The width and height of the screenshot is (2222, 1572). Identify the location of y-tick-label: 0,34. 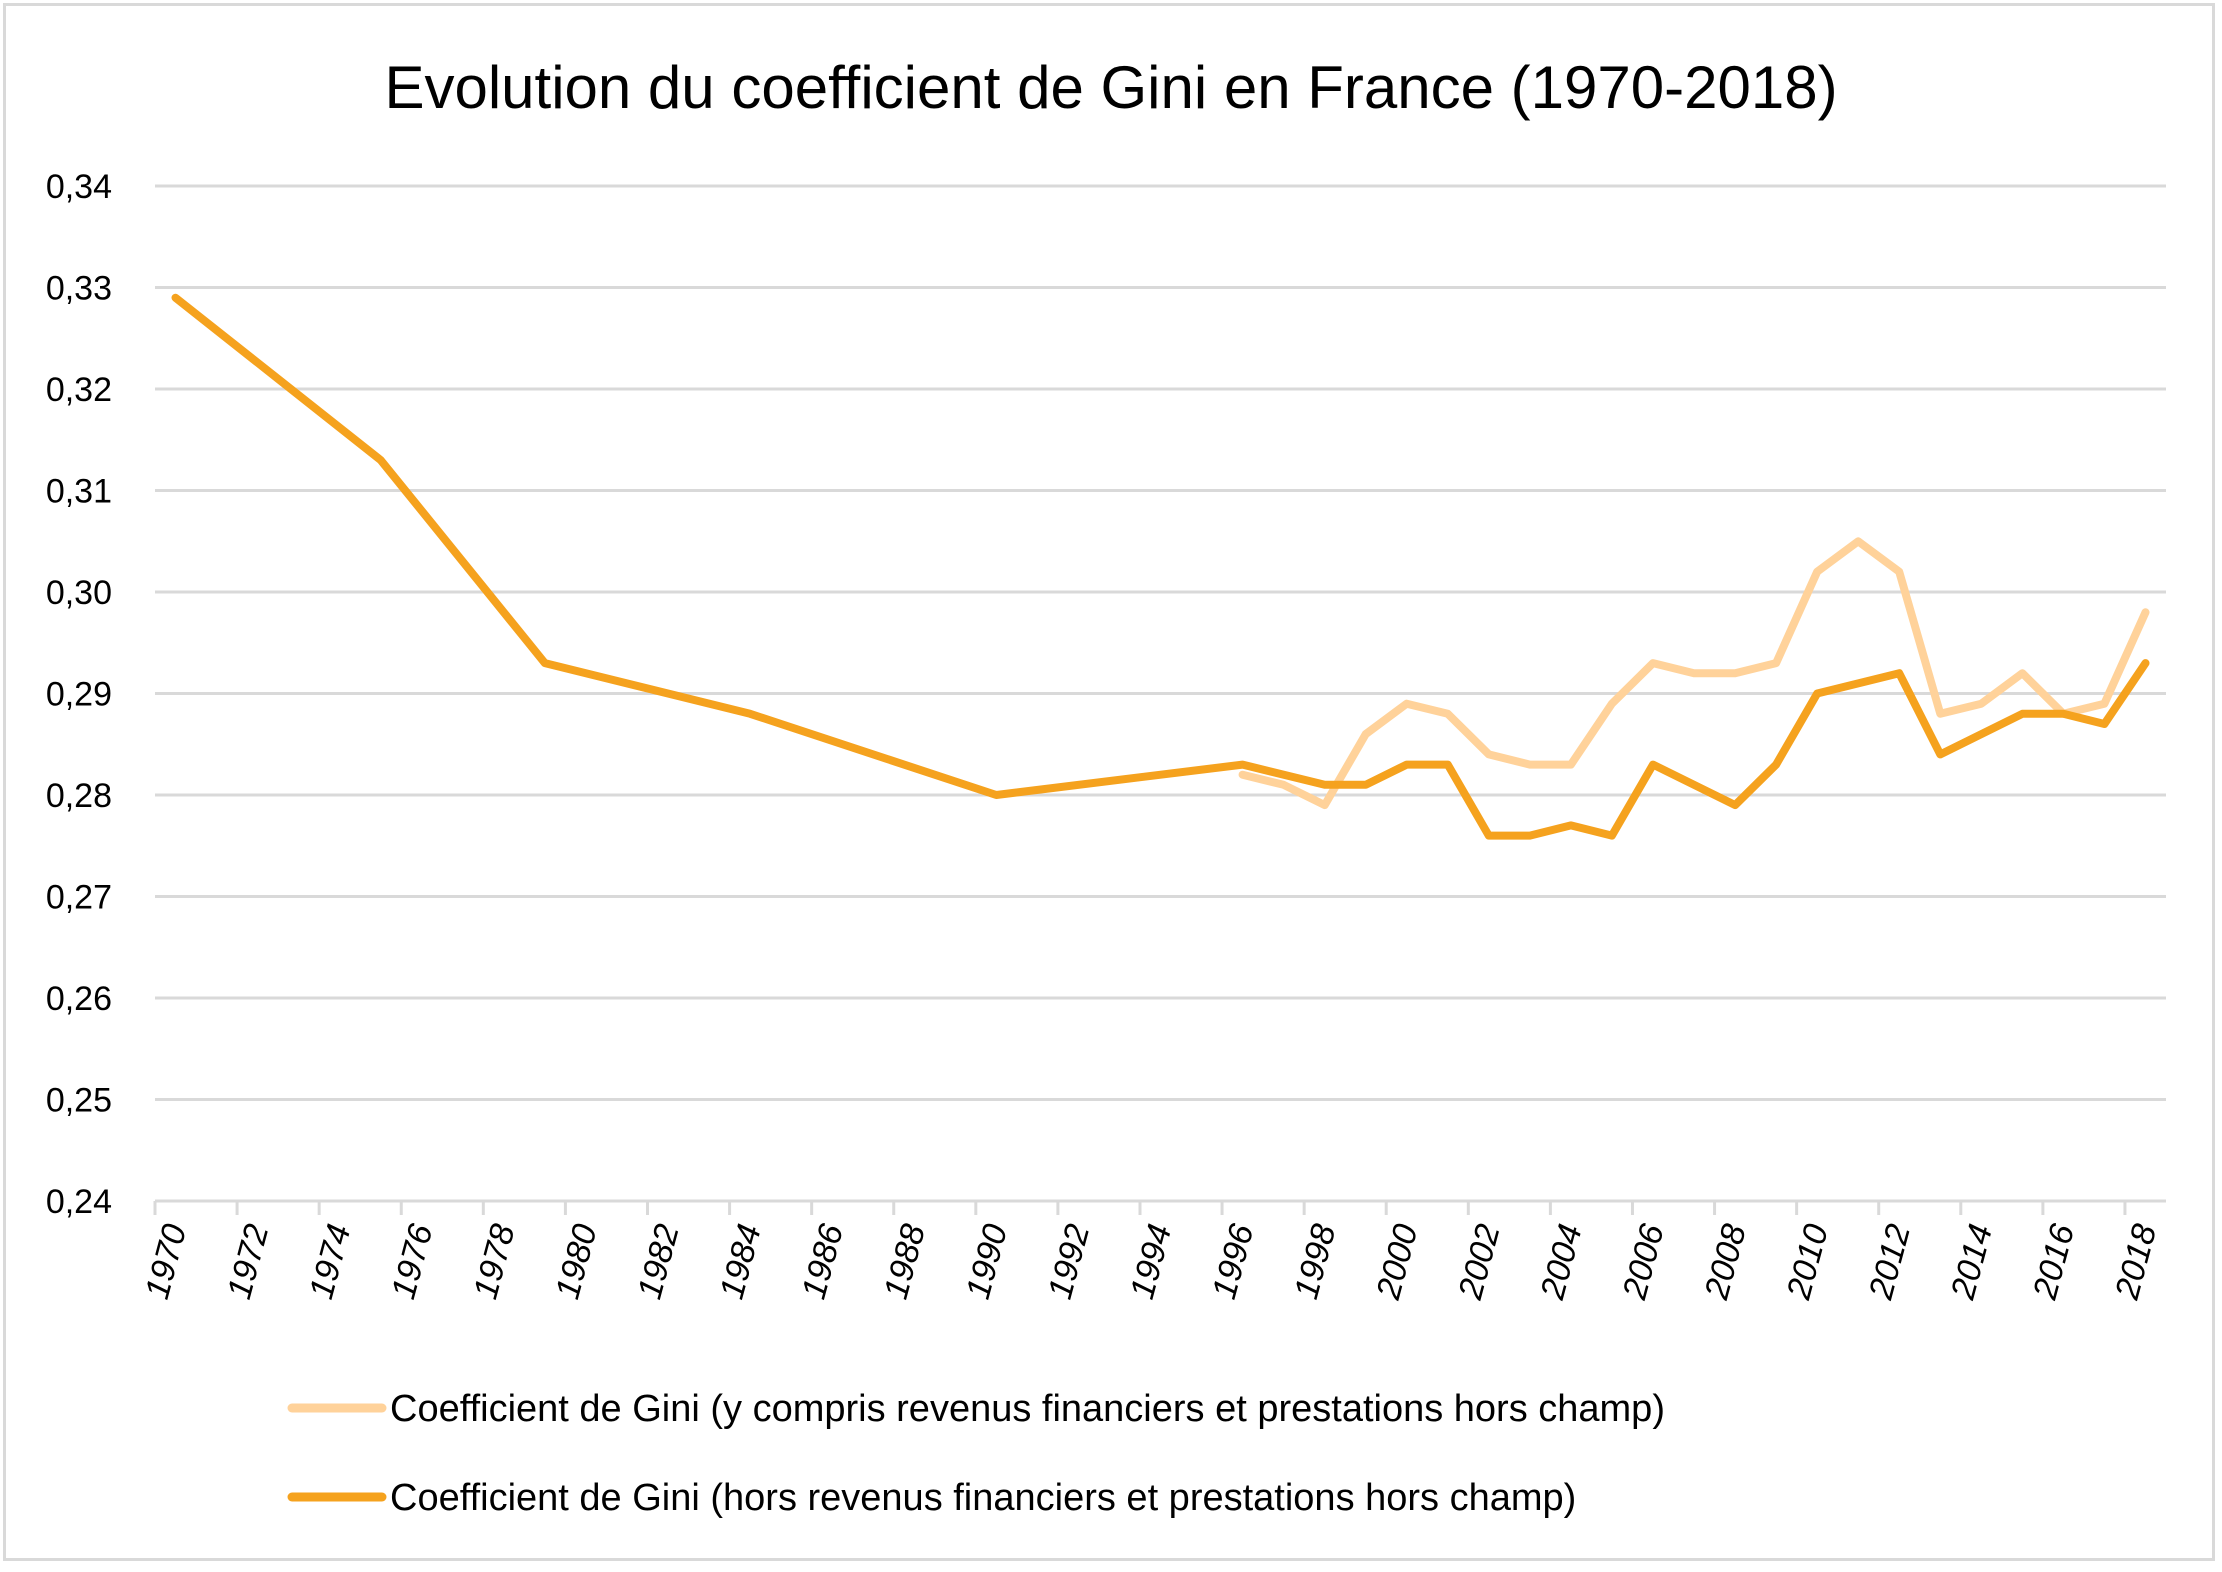
(79, 187).